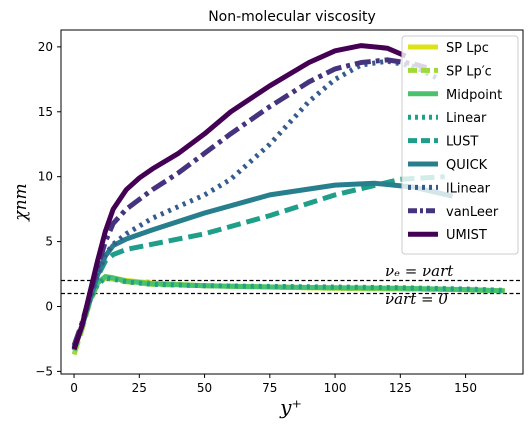 This screenshot has width=531, height=430. Describe the element at coordinates (466, 235) in the screenshot. I see `legend-label-8: UMIST` at that location.